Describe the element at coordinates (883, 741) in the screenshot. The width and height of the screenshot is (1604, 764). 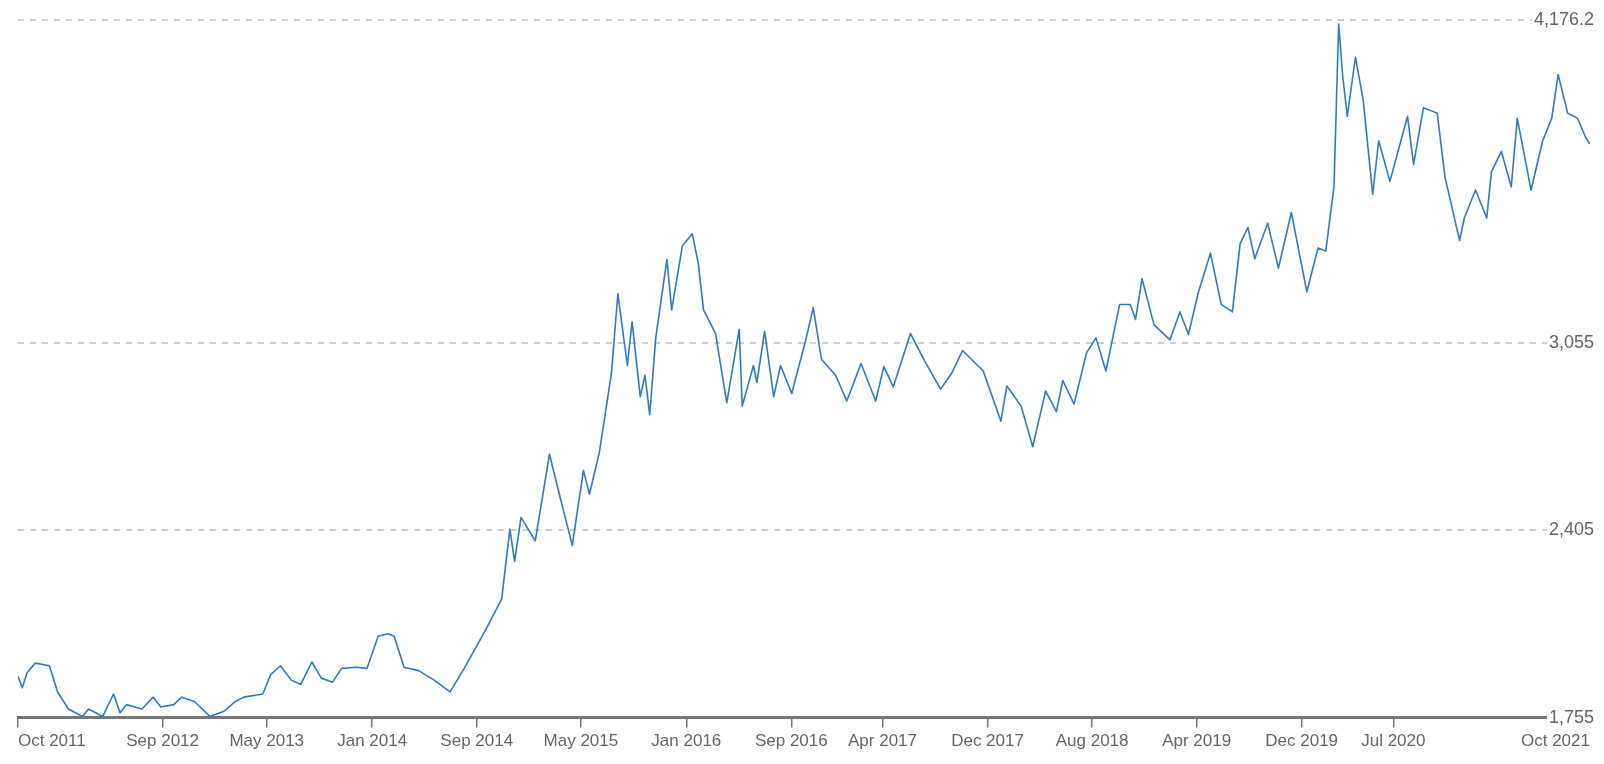
I see `x-tick-label: Apr 2017` at that location.